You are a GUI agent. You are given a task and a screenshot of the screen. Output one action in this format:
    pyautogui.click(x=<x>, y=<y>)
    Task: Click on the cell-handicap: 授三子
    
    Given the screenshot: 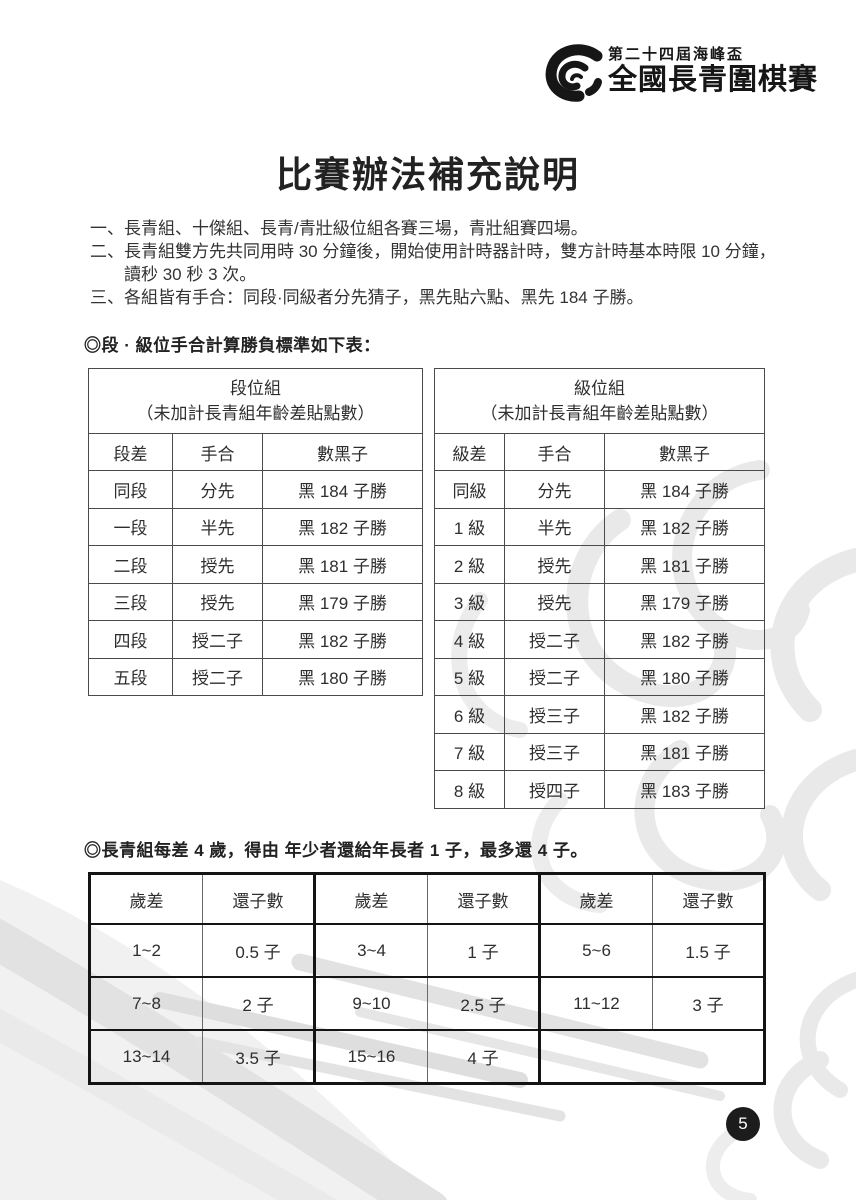 What is the action you would take?
    pyautogui.click(x=554, y=714)
    